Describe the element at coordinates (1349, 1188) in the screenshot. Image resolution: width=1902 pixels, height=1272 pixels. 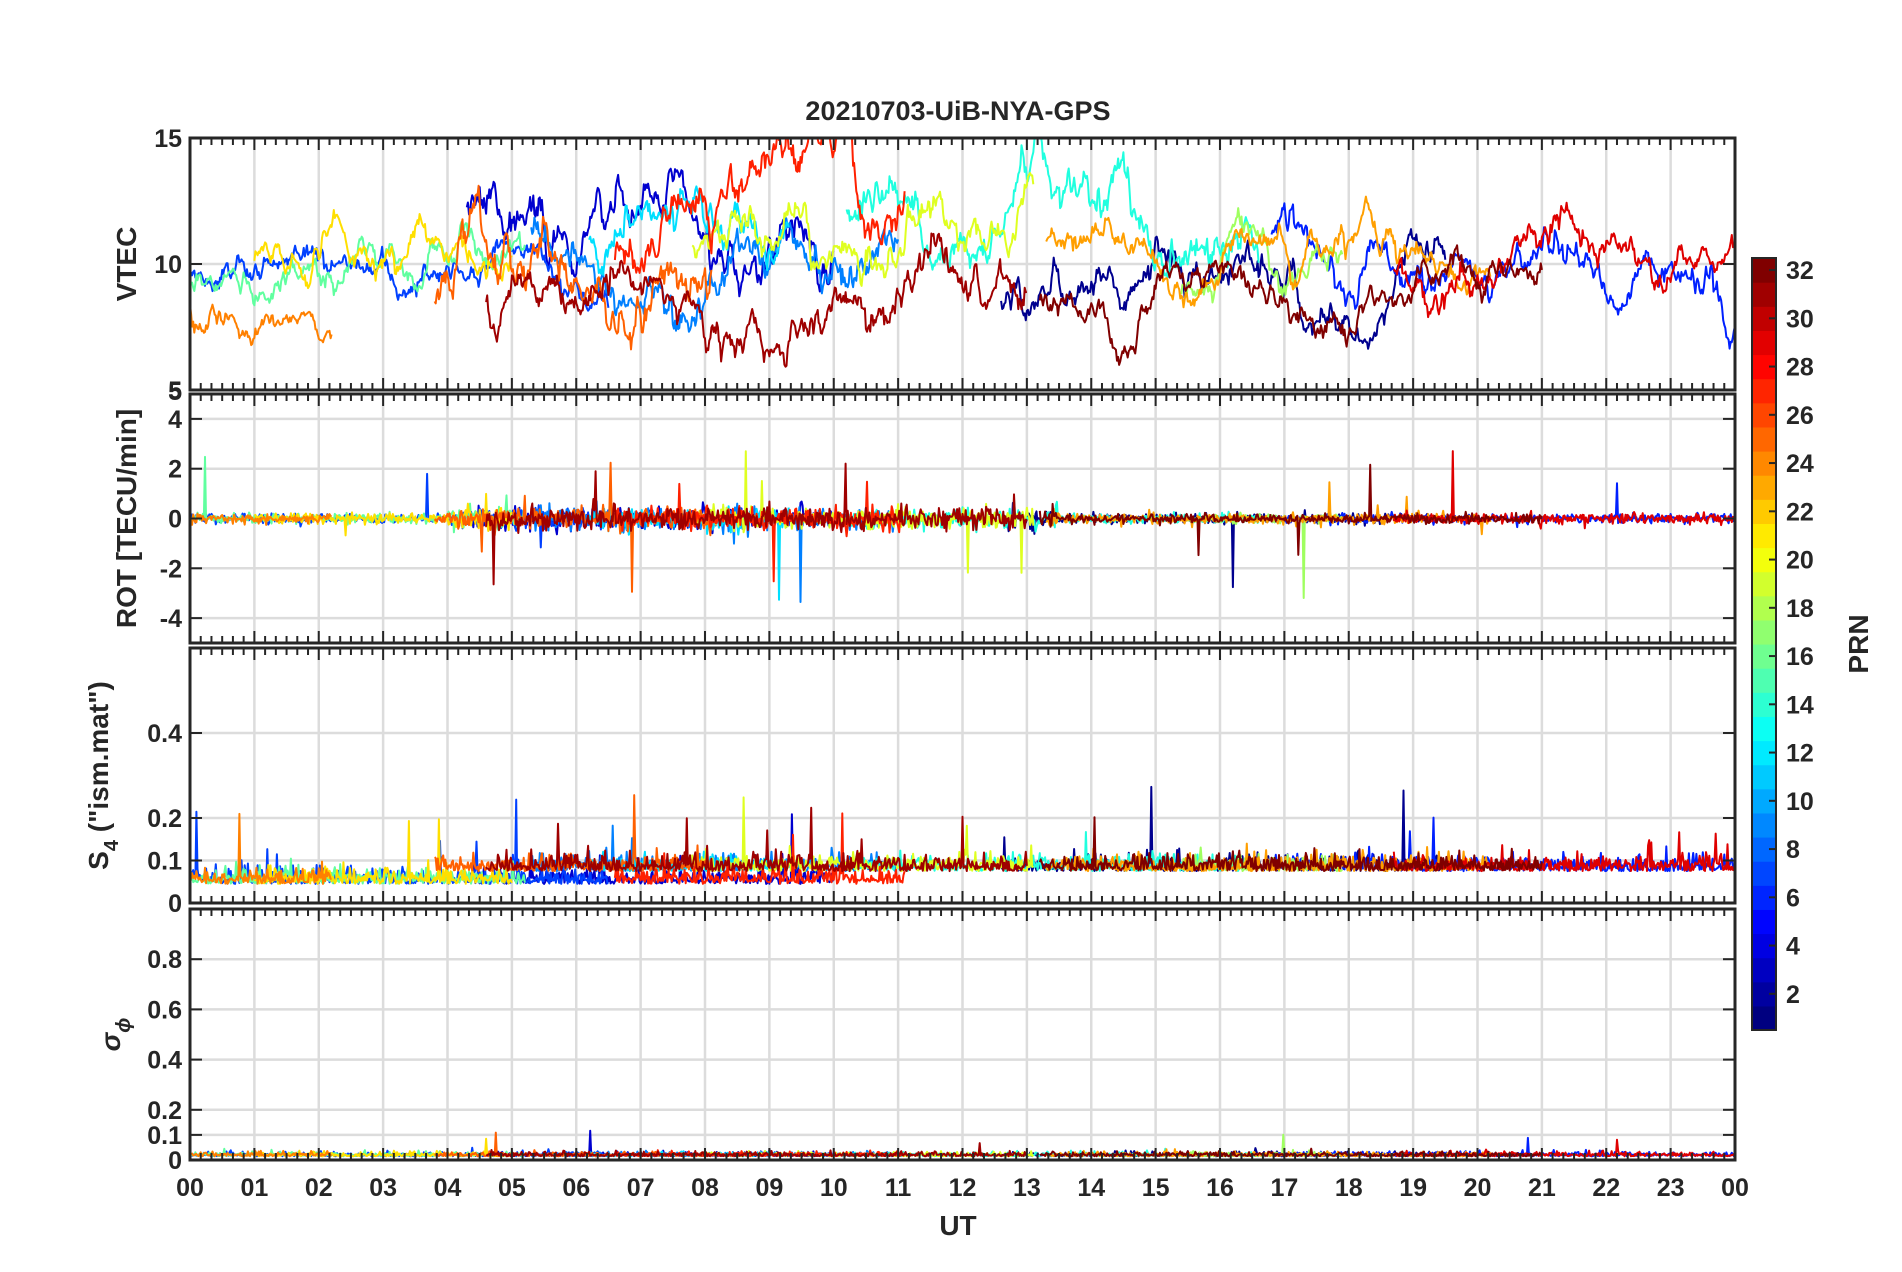
I see `x-tick-label: 18` at that location.